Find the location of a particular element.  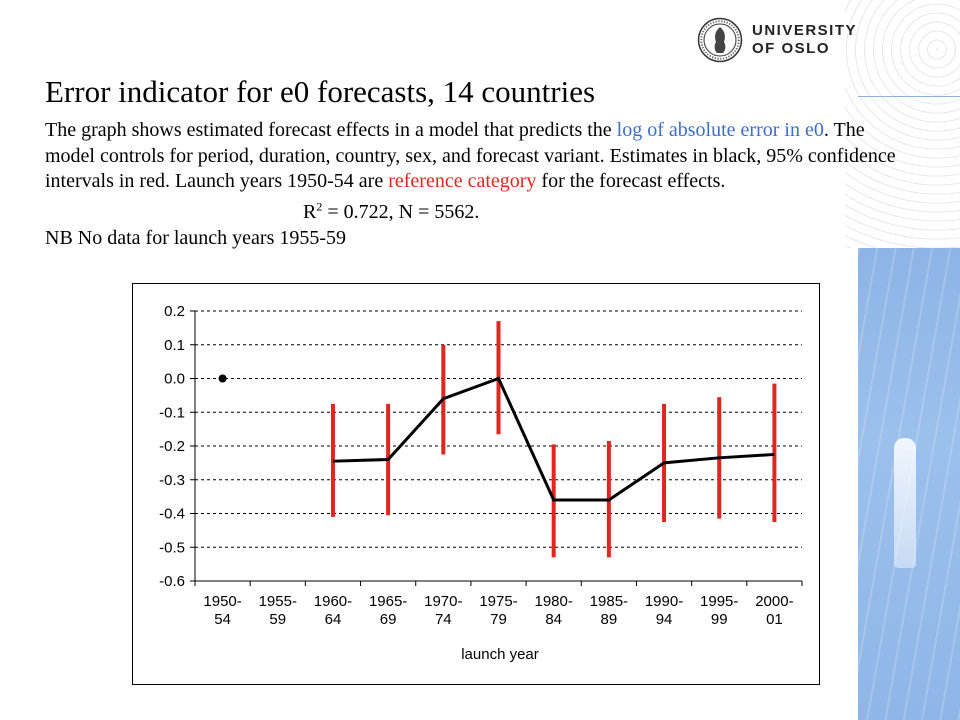

x-tick-label: 1995-99 is located at coordinates (719, 610).